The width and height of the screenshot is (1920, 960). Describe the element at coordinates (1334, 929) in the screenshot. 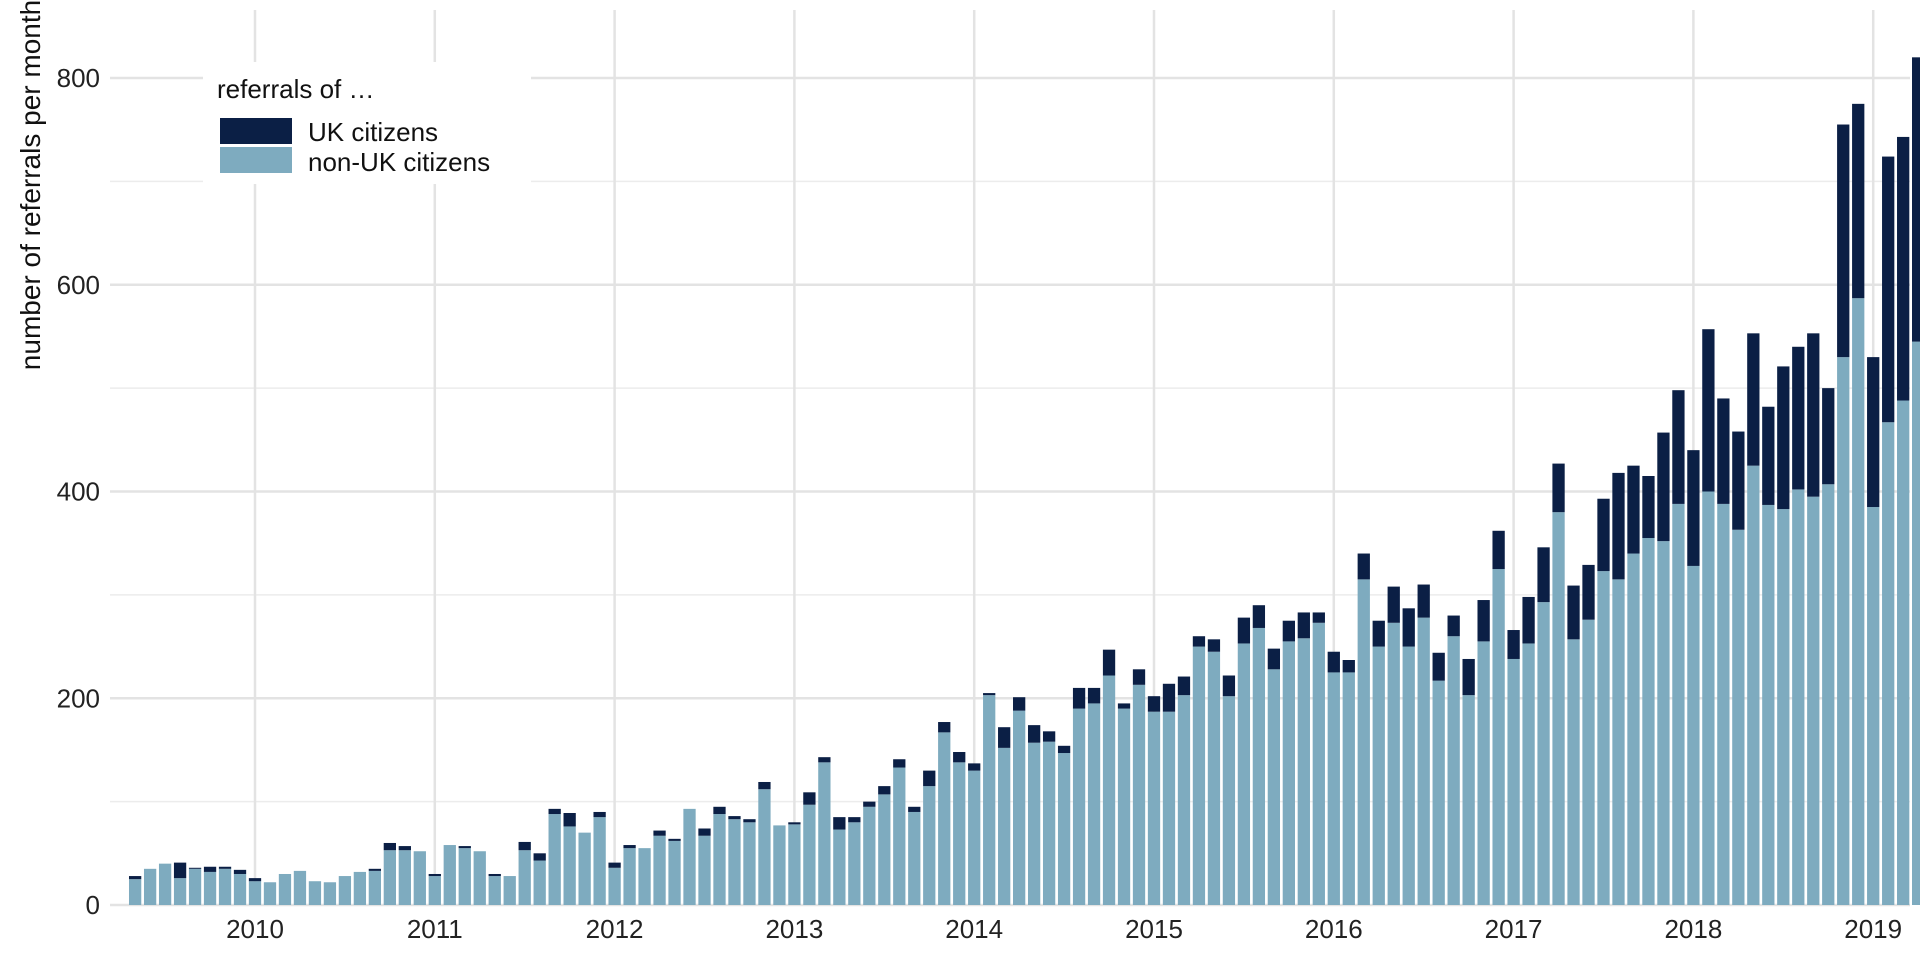

I see `x-tick-label: 2016` at that location.